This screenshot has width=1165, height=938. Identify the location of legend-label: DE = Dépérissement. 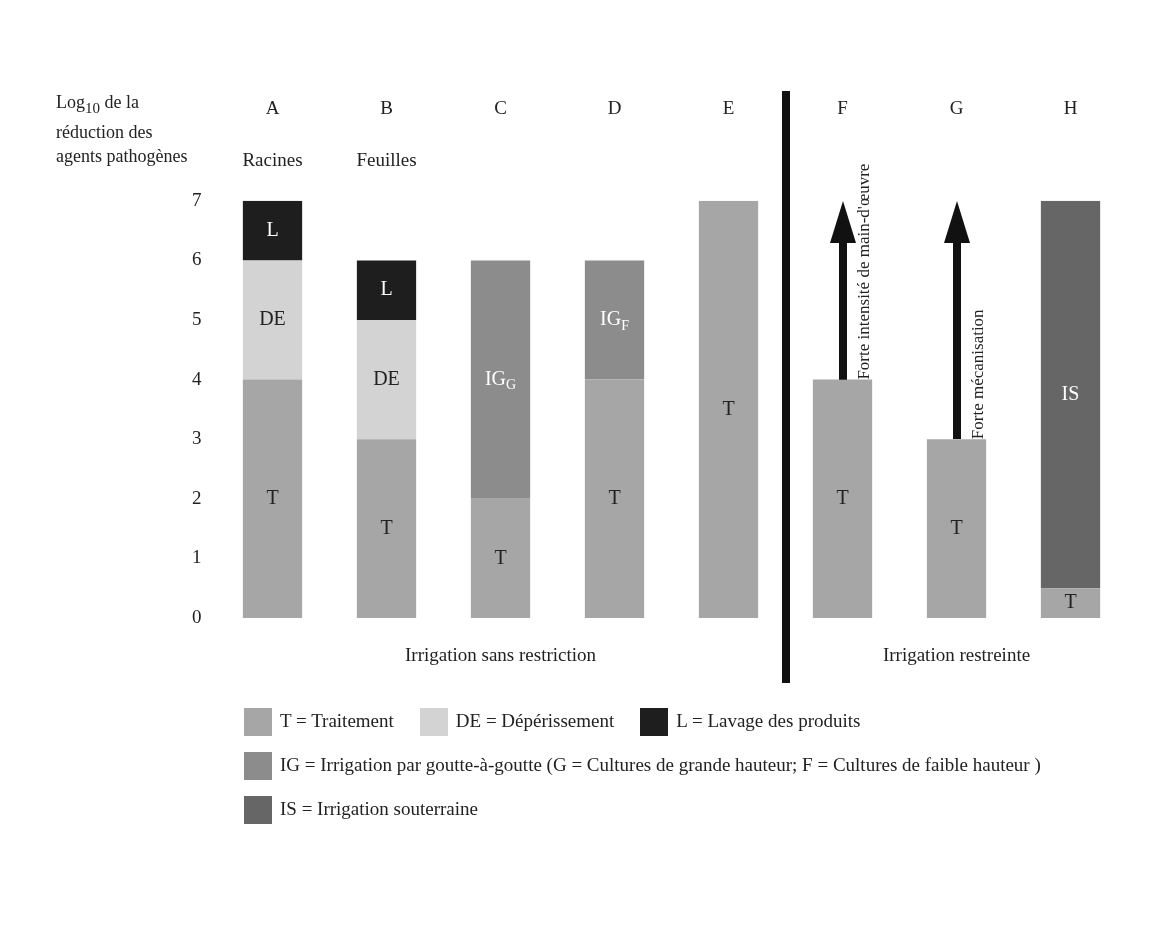
(535, 721).